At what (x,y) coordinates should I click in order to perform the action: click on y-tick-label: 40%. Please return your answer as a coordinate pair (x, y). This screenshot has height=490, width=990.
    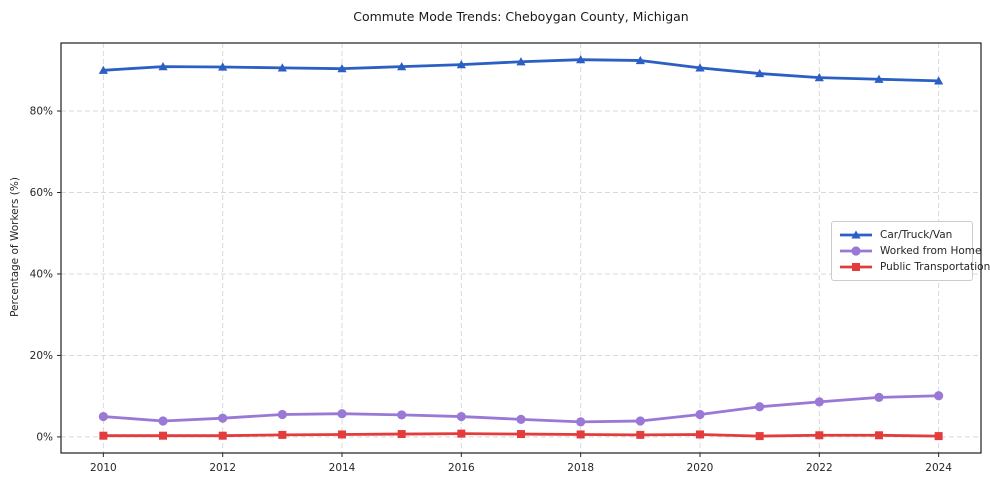
    Looking at the image, I should click on (41, 274).